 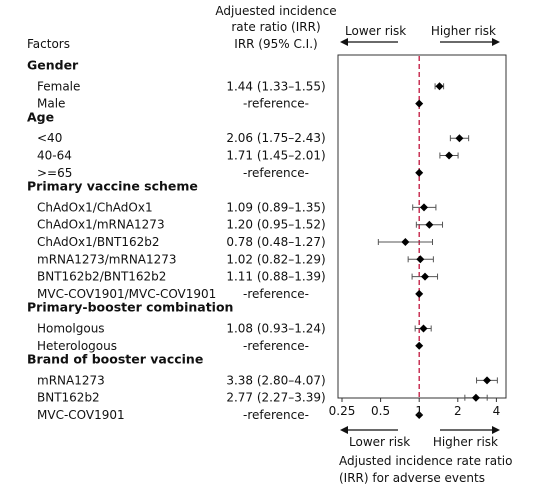 What do you see at coordinates (51, 104) in the screenshot?
I see `row-label: Male` at bounding box center [51, 104].